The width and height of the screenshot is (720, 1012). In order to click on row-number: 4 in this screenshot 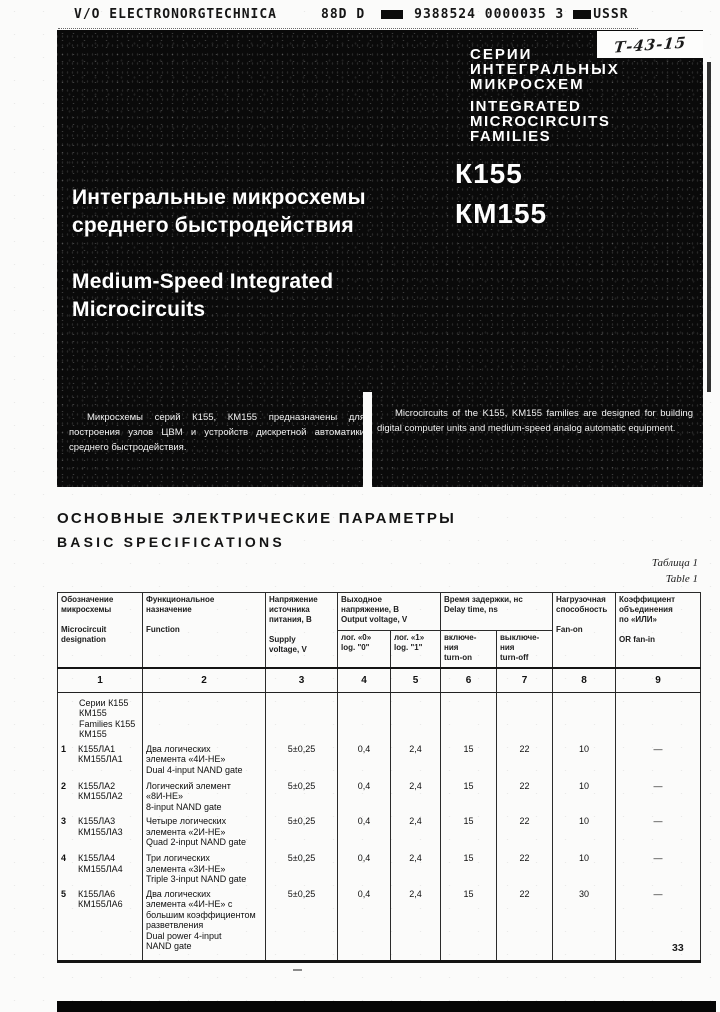, I will do `click(64, 858)`.